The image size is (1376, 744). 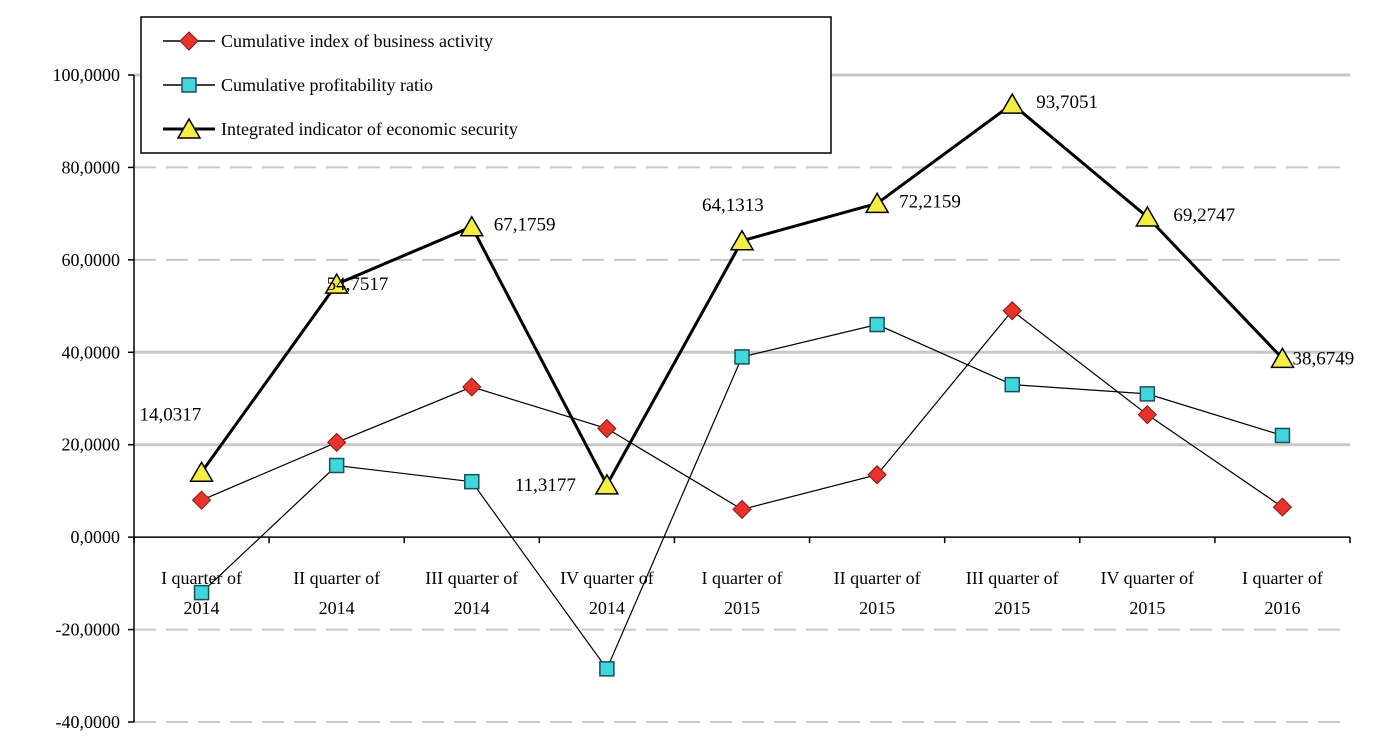 What do you see at coordinates (1204, 215) in the screenshot?
I see `data-label: 69,2747` at bounding box center [1204, 215].